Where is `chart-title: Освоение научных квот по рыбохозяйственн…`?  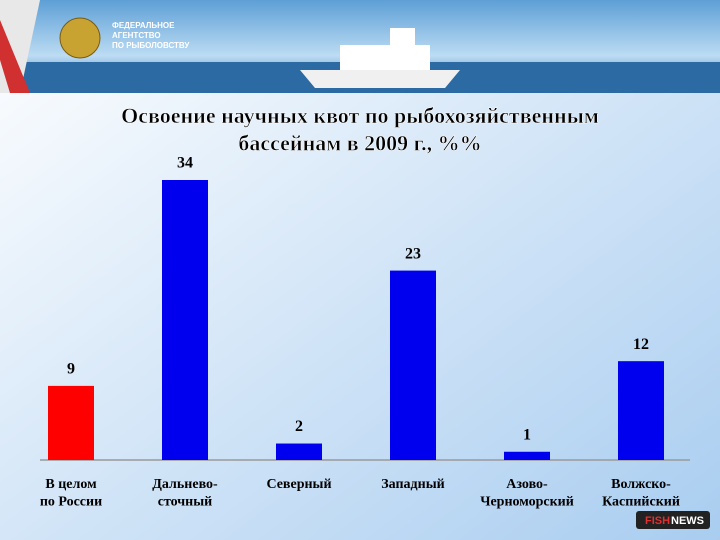 chart-title: Освоение научных квот по рыбохозяйственн… is located at coordinates (360, 129).